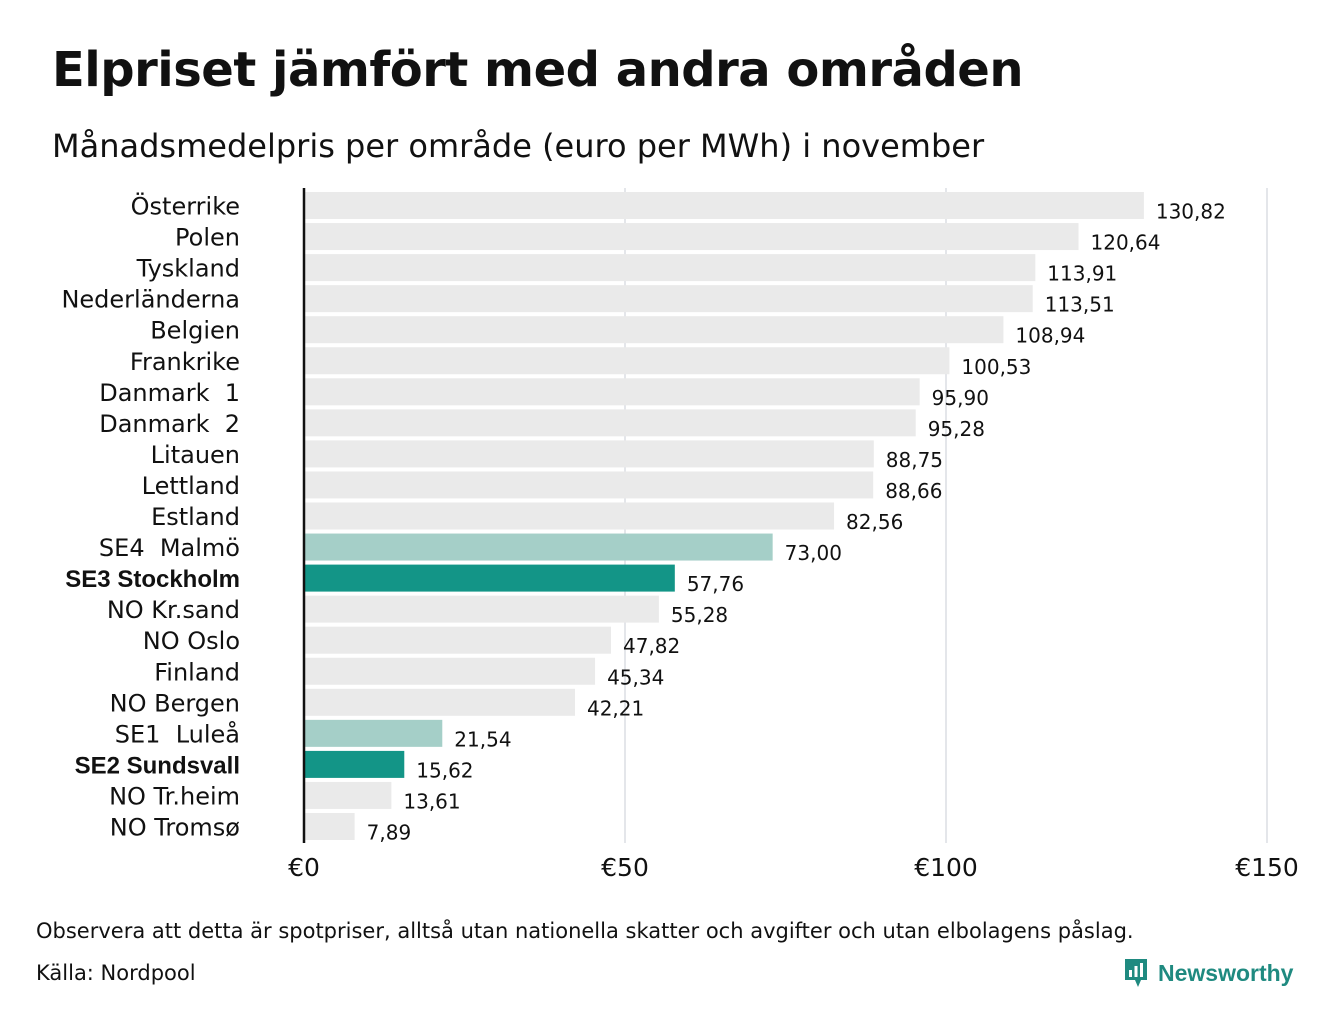  I want to click on category-label: Finland, so click(197, 672).